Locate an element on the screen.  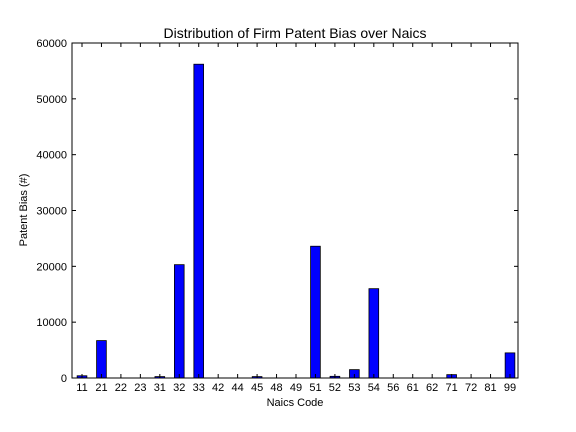
x-tick-label-99: 99 is located at coordinates (510, 388).